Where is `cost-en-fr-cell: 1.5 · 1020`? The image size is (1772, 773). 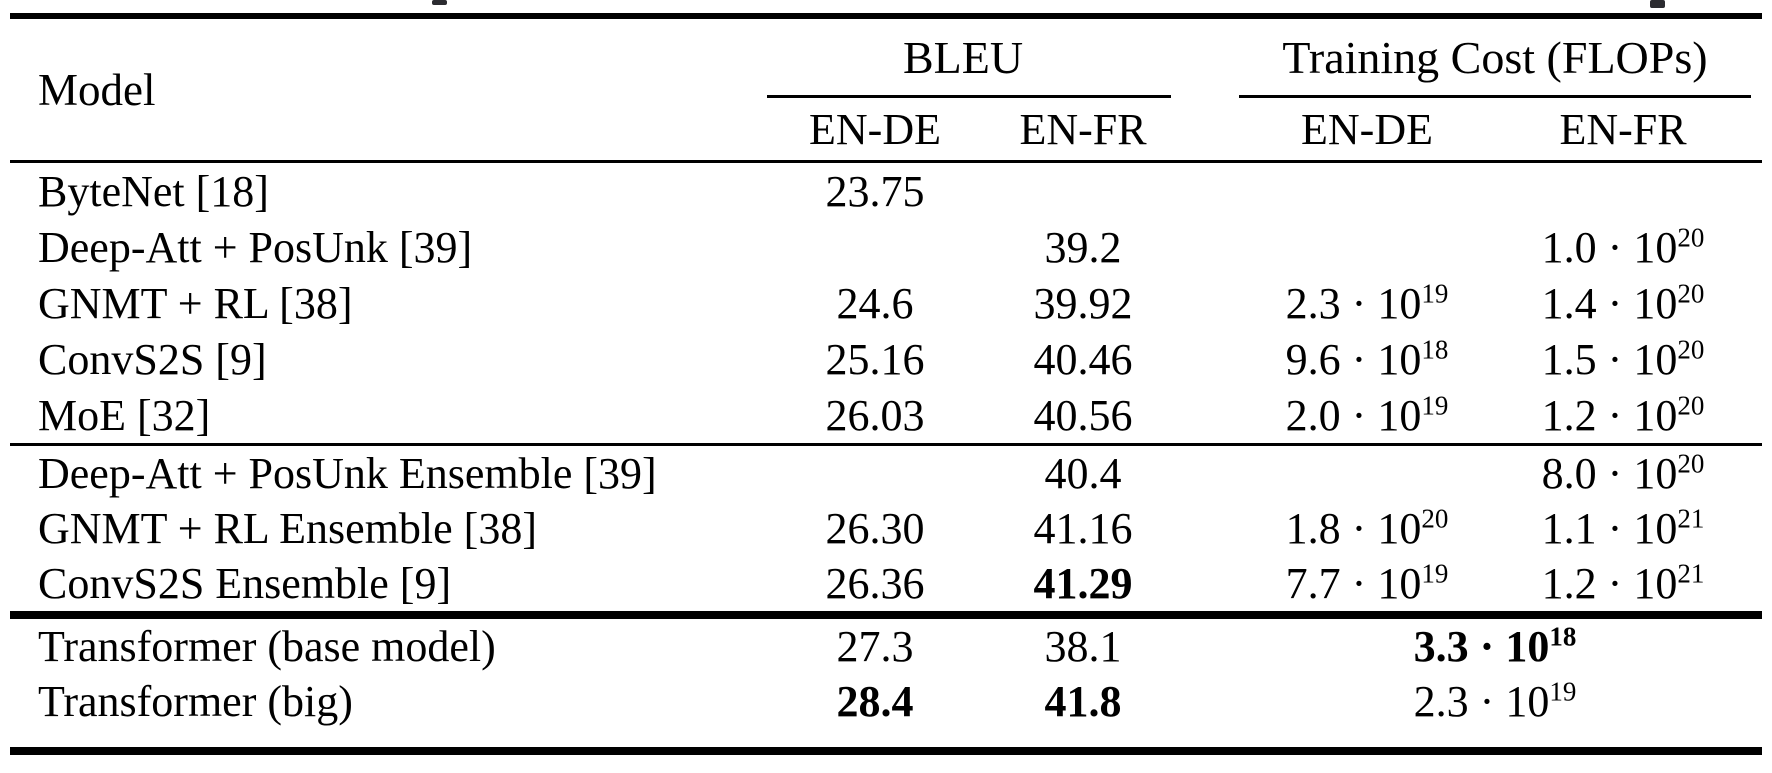 cost-en-fr-cell: 1.5 · 1020 is located at coordinates (1623, 359).